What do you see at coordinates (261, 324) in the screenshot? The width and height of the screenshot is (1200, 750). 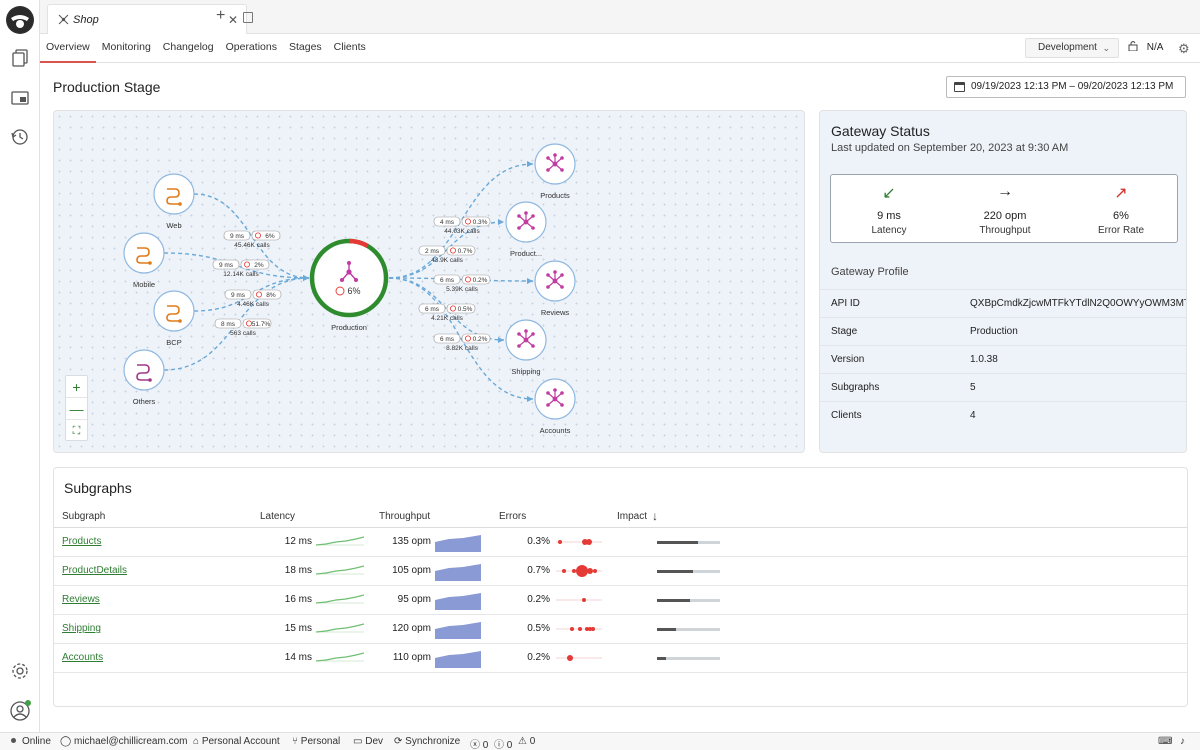 I see `error-label: 51.7%` at bounding box center [261, 324].